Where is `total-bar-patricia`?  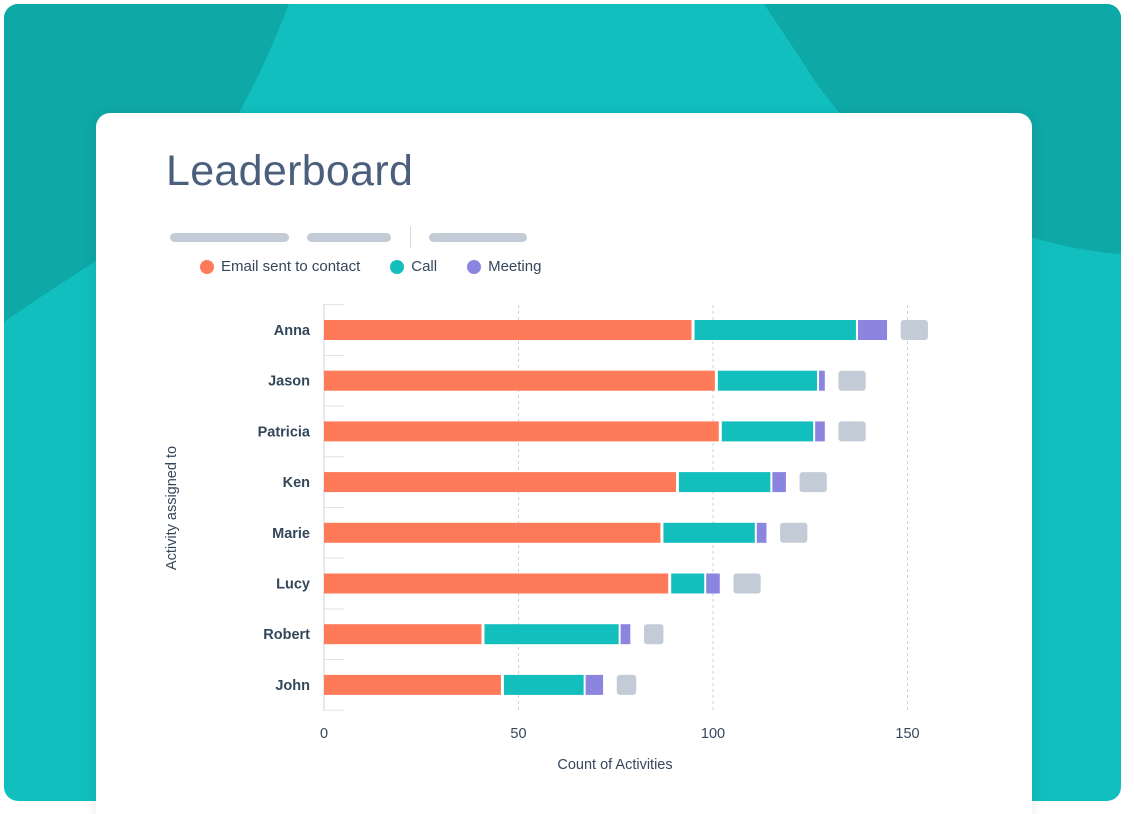
total-bar-patricia is located at coordinates (852, 431).